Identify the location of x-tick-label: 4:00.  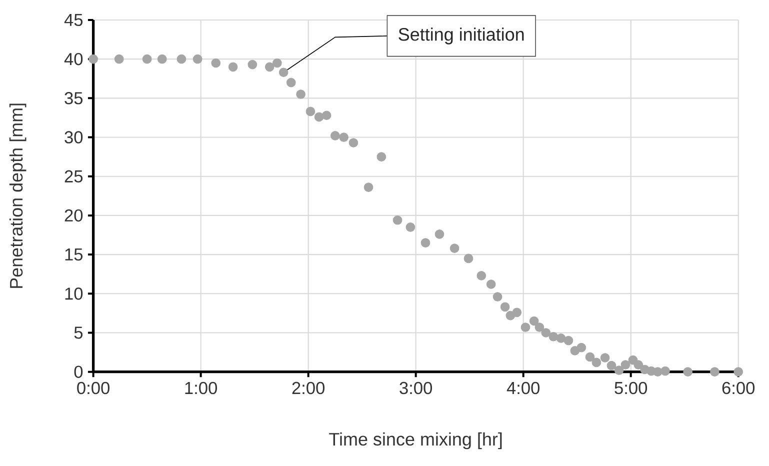
(523, 388).